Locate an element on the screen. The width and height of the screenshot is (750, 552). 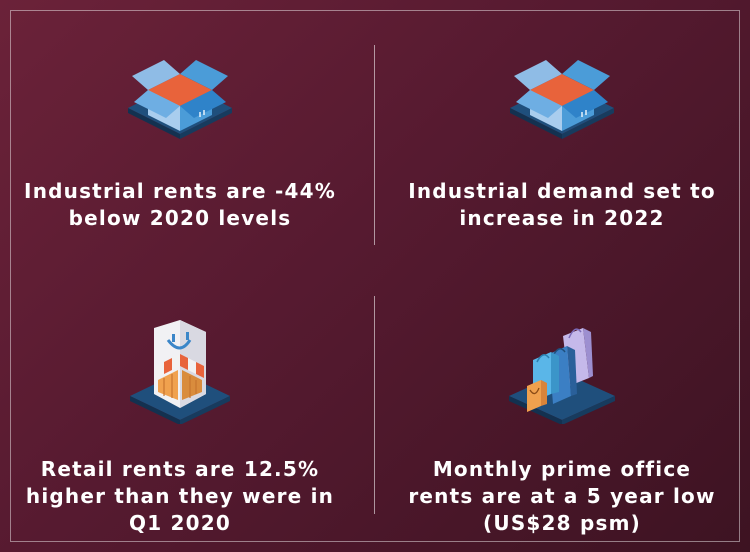
shopfront-icon is located at coordinates (180, 372).